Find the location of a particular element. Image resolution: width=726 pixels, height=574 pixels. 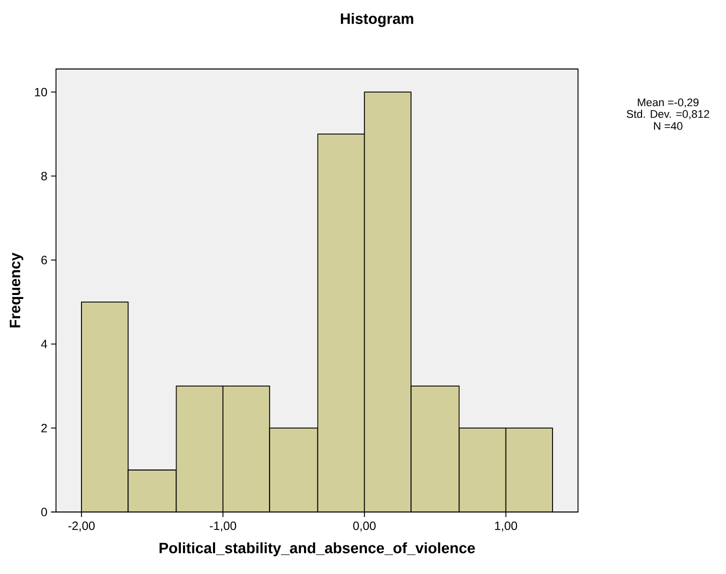

x-tick-label: -2,00 is located at coordinates (81, 527).